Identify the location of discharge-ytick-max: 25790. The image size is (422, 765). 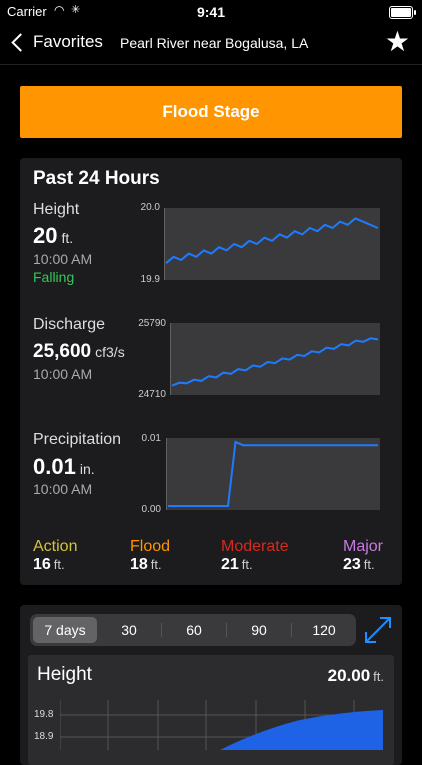
(152, 323).